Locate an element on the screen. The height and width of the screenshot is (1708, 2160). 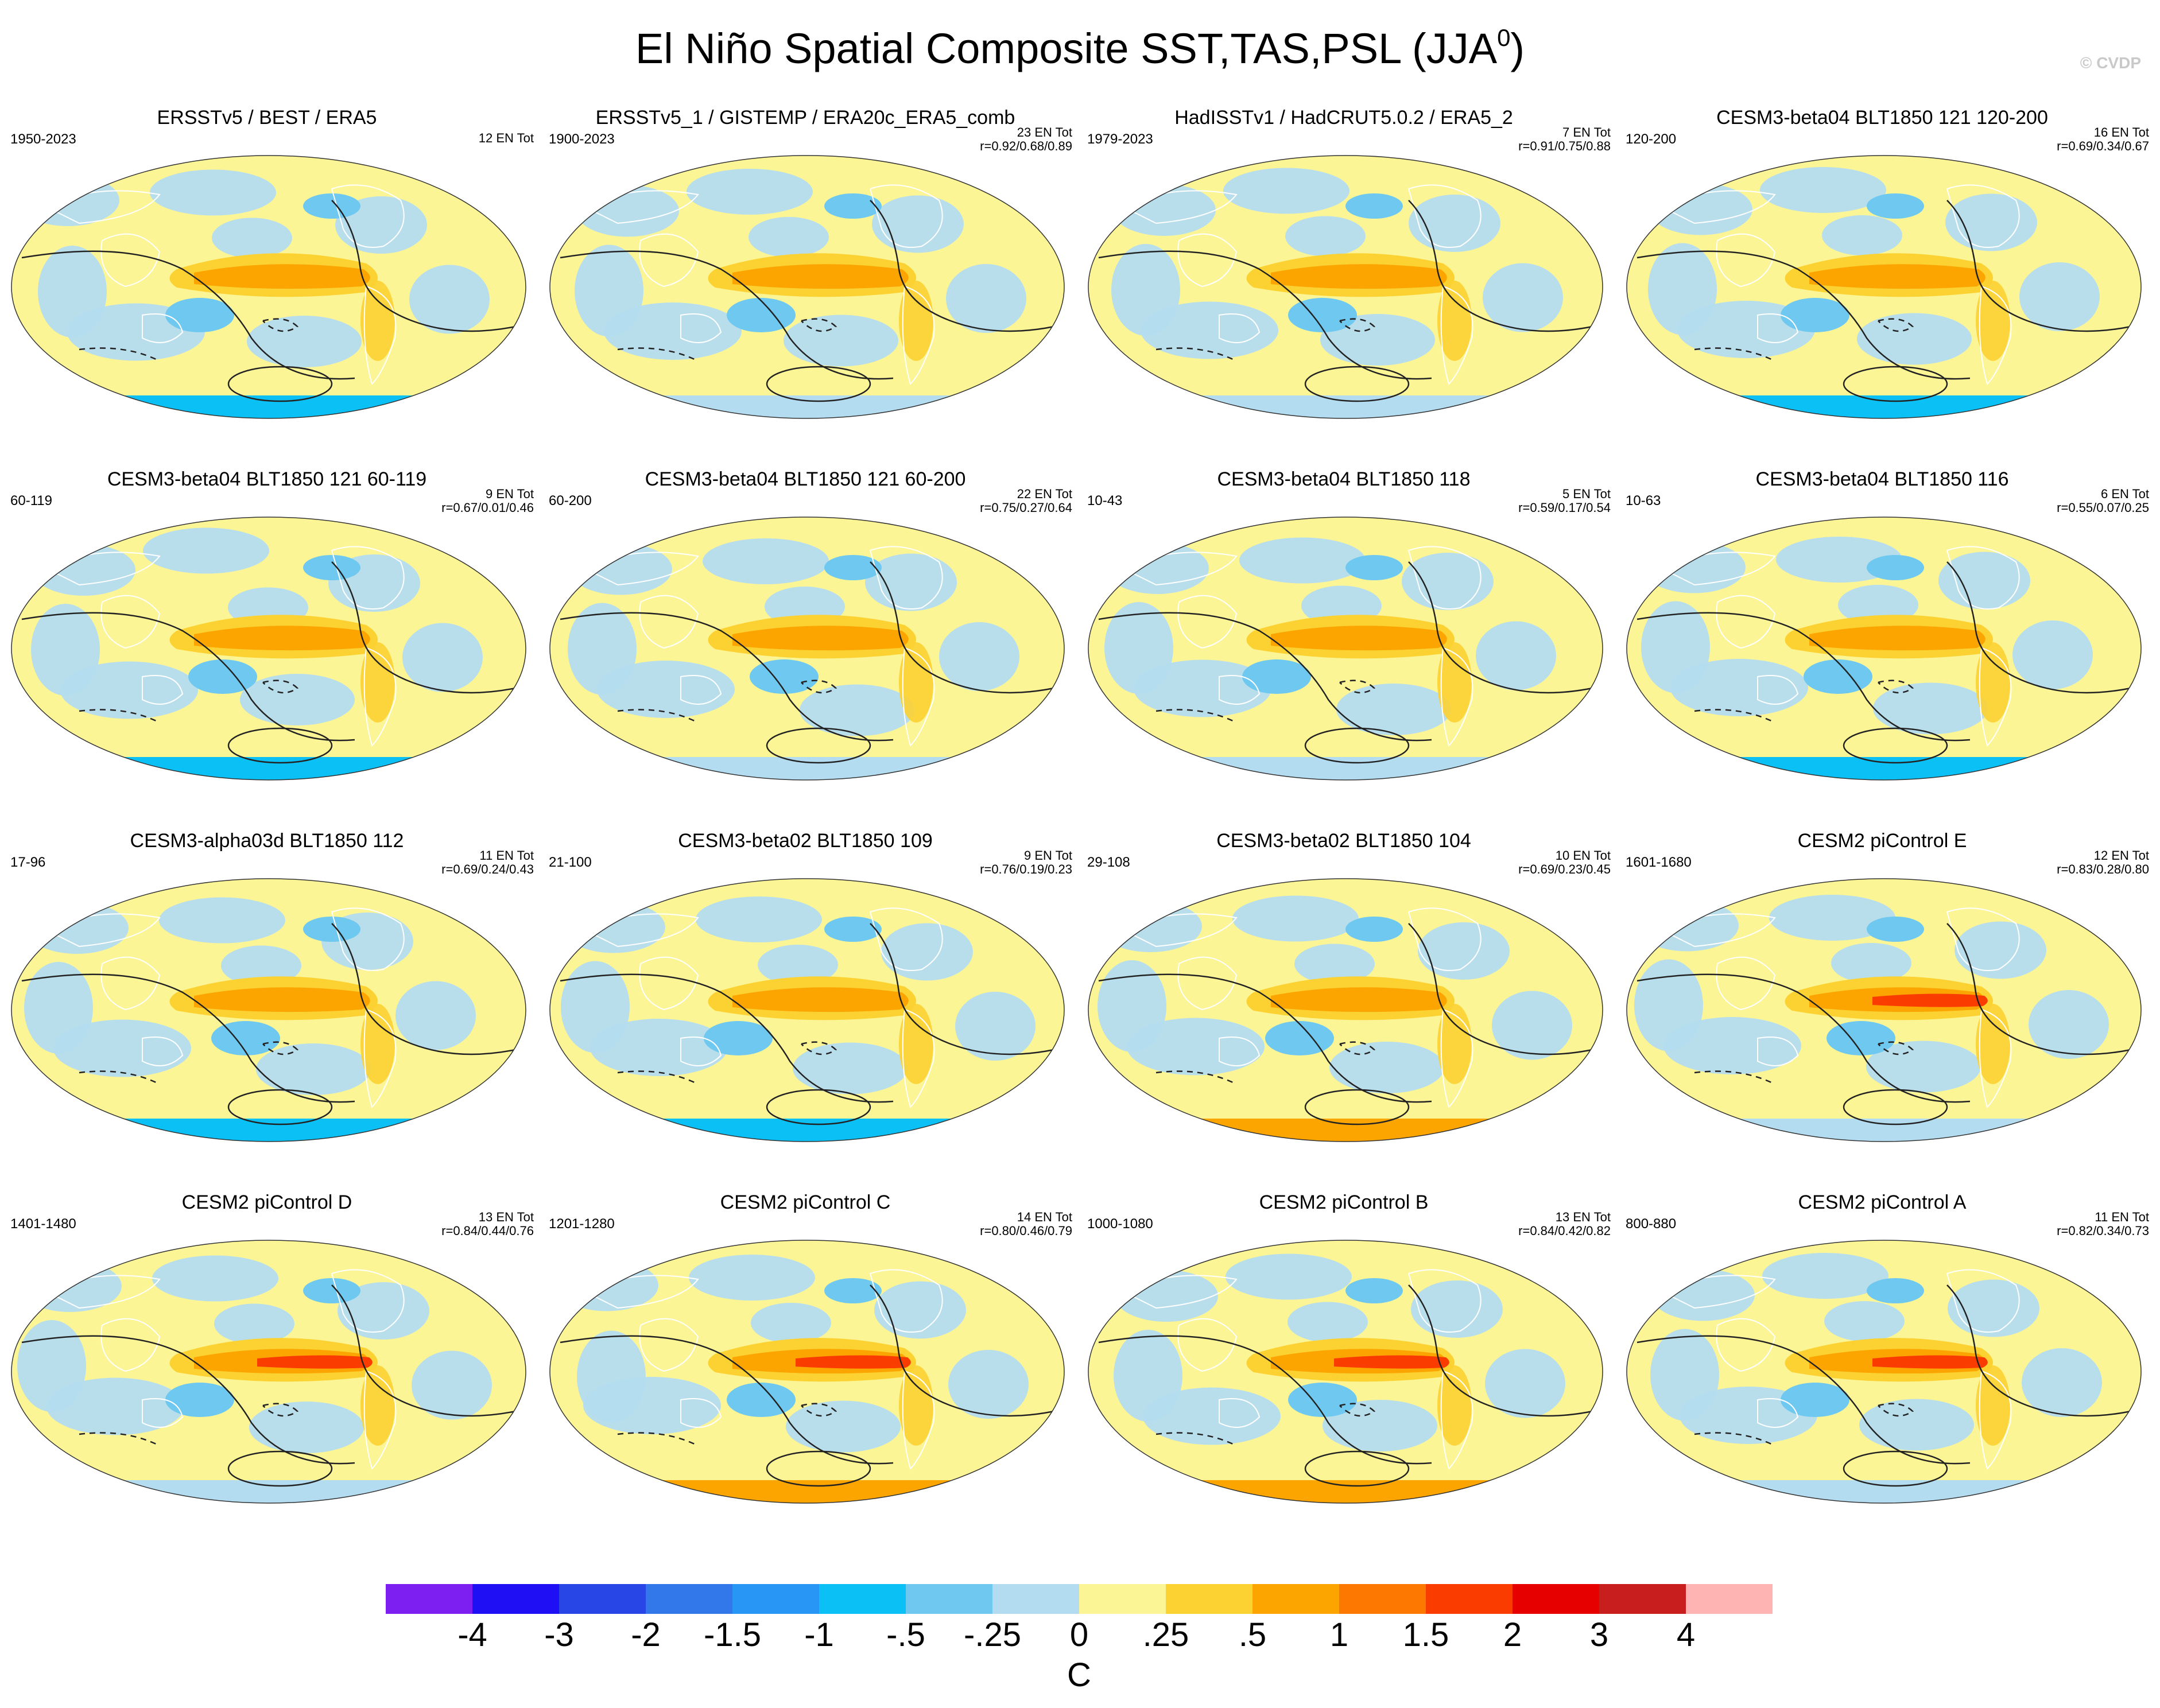
panel-years: 17-96 is located at coordinates (28, 862).